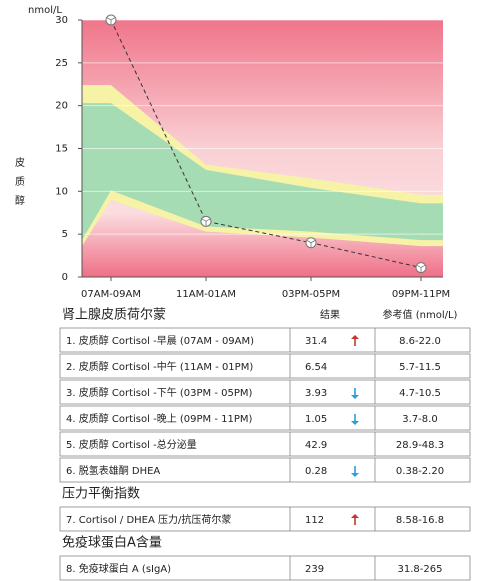 The width and height of the screenshot is (500, 581). I want to click on test-name: 2. 皮质醇 Cortisol -中午 (11AM - 01PM), so click(159, 366).